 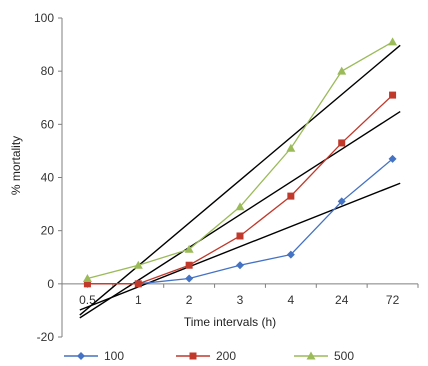 I want to click on legend-label: 500, so click(x=344, y=356).